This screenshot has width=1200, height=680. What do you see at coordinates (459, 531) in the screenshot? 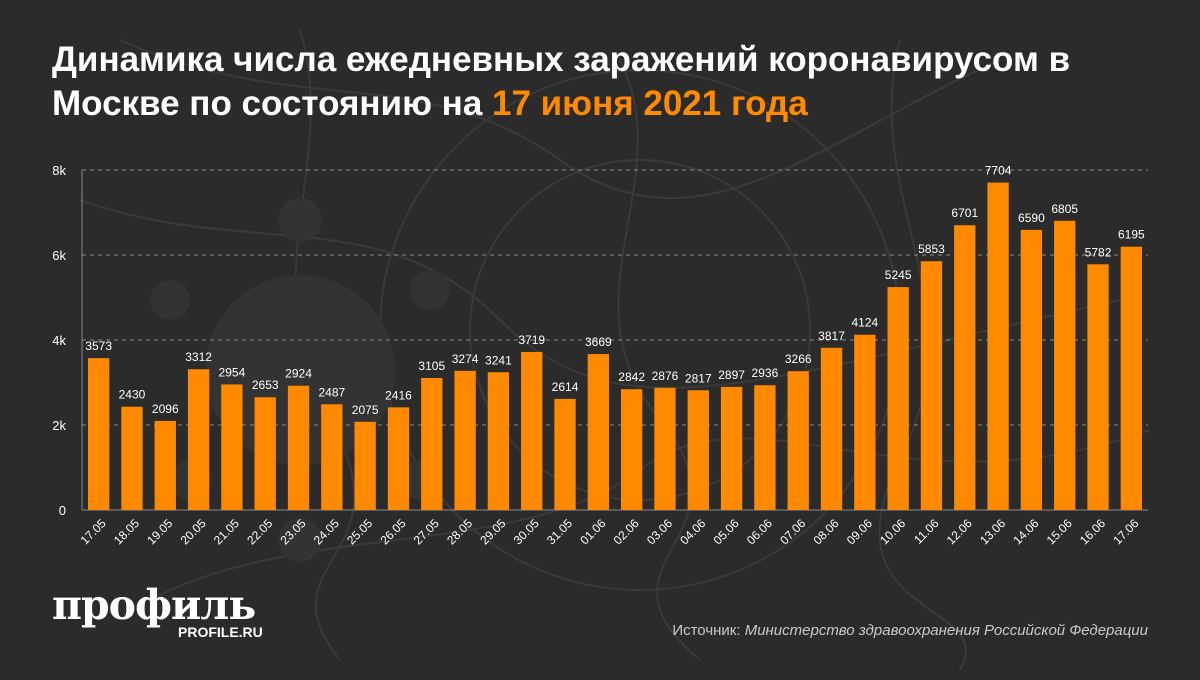
I see `x-tick-label: 28.05` at bounding box center [459, 531].